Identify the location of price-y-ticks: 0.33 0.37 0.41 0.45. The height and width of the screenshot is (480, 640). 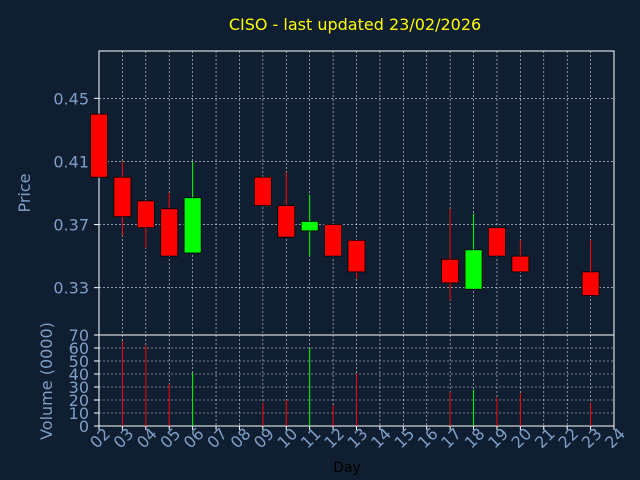
(76, 193).